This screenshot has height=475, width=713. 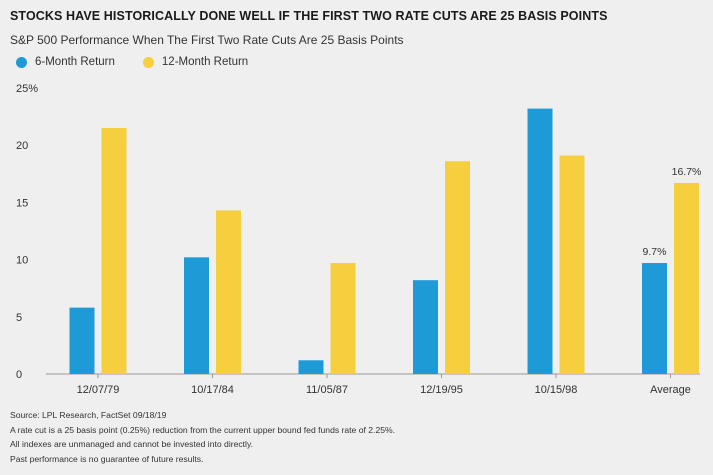 What do you see at coordinates (327, 390) in the screenshot?
I see `x-tick-label: 11/05/87` at bounding box center [327, 390].